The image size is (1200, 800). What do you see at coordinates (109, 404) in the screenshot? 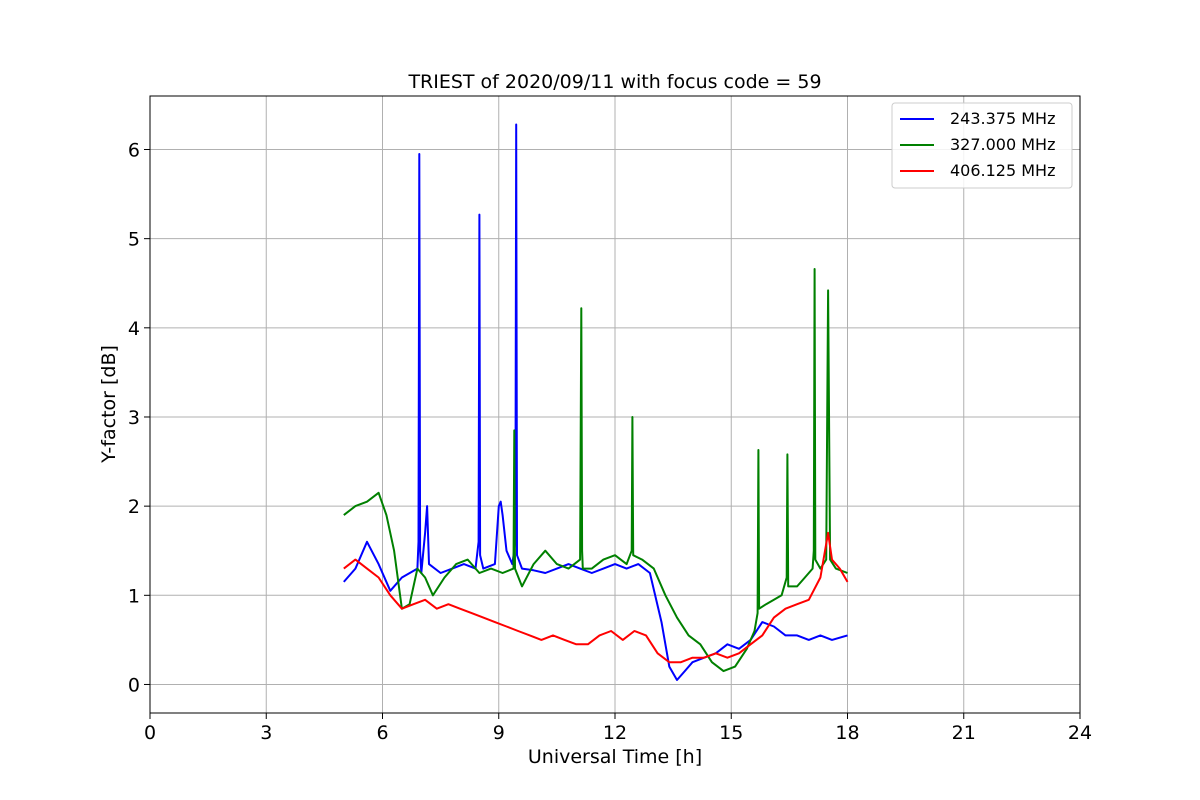
I see `y-axis-label: Y-factor [dB]` at bounding box center [109, 404].